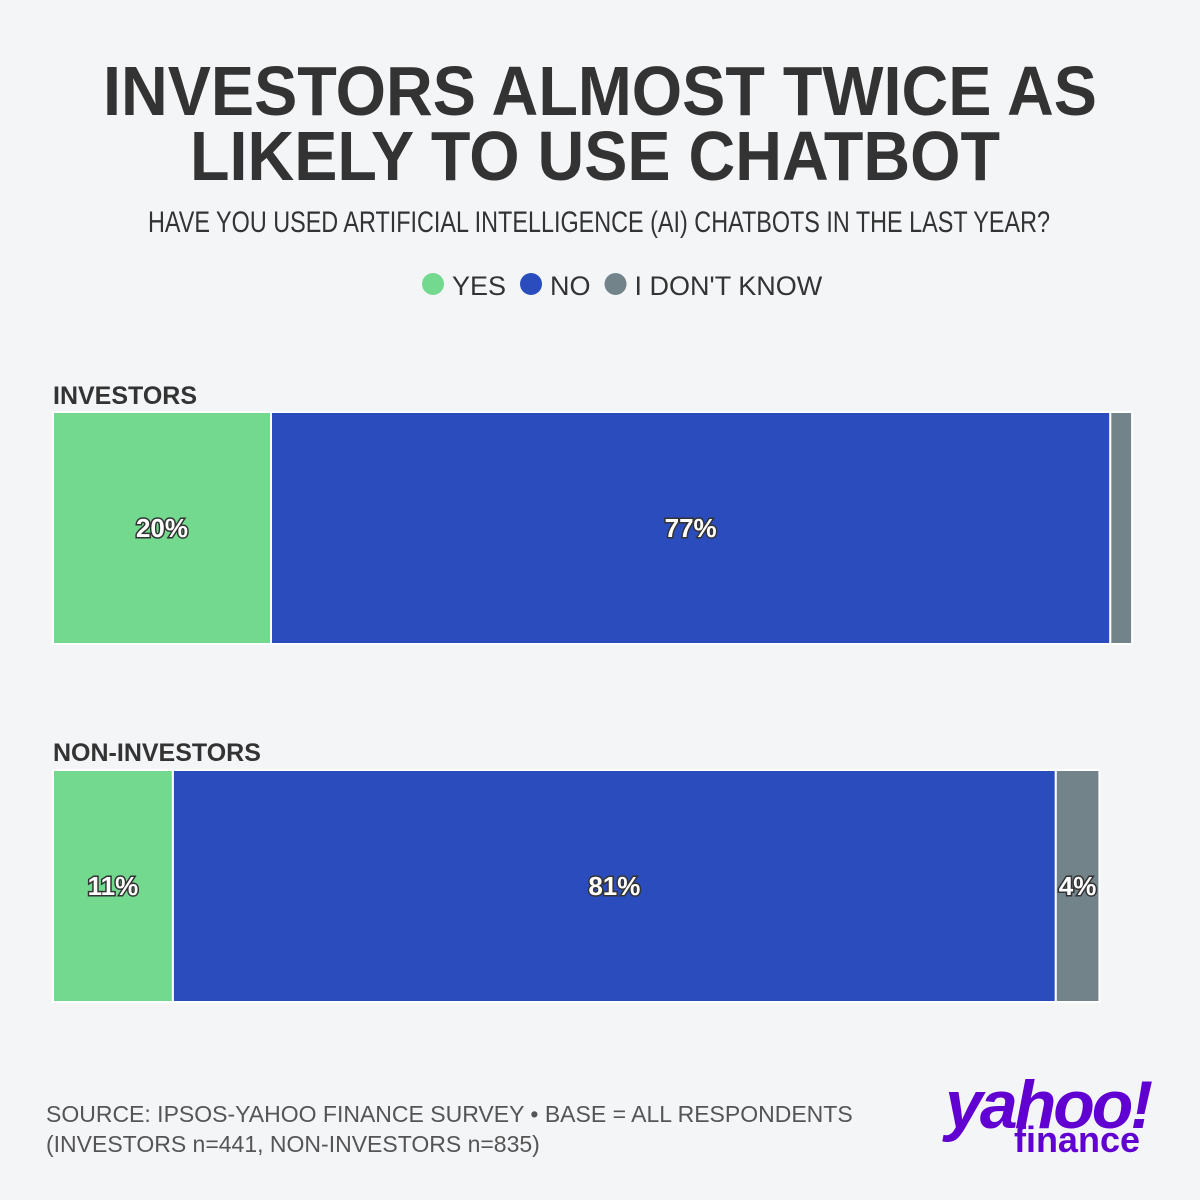  What do you see at coordinates (125, 396) in the screenshot?
I see `category-label: INVESTORS` at bounding box center [125, 396].